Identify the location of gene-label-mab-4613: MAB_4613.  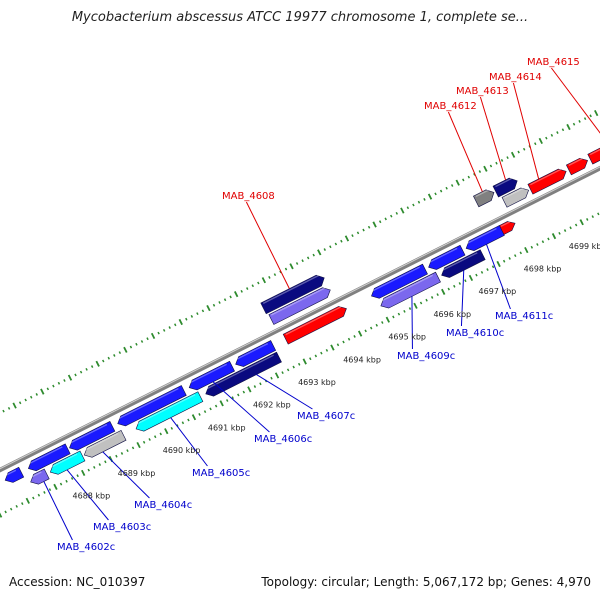
(482, 91).